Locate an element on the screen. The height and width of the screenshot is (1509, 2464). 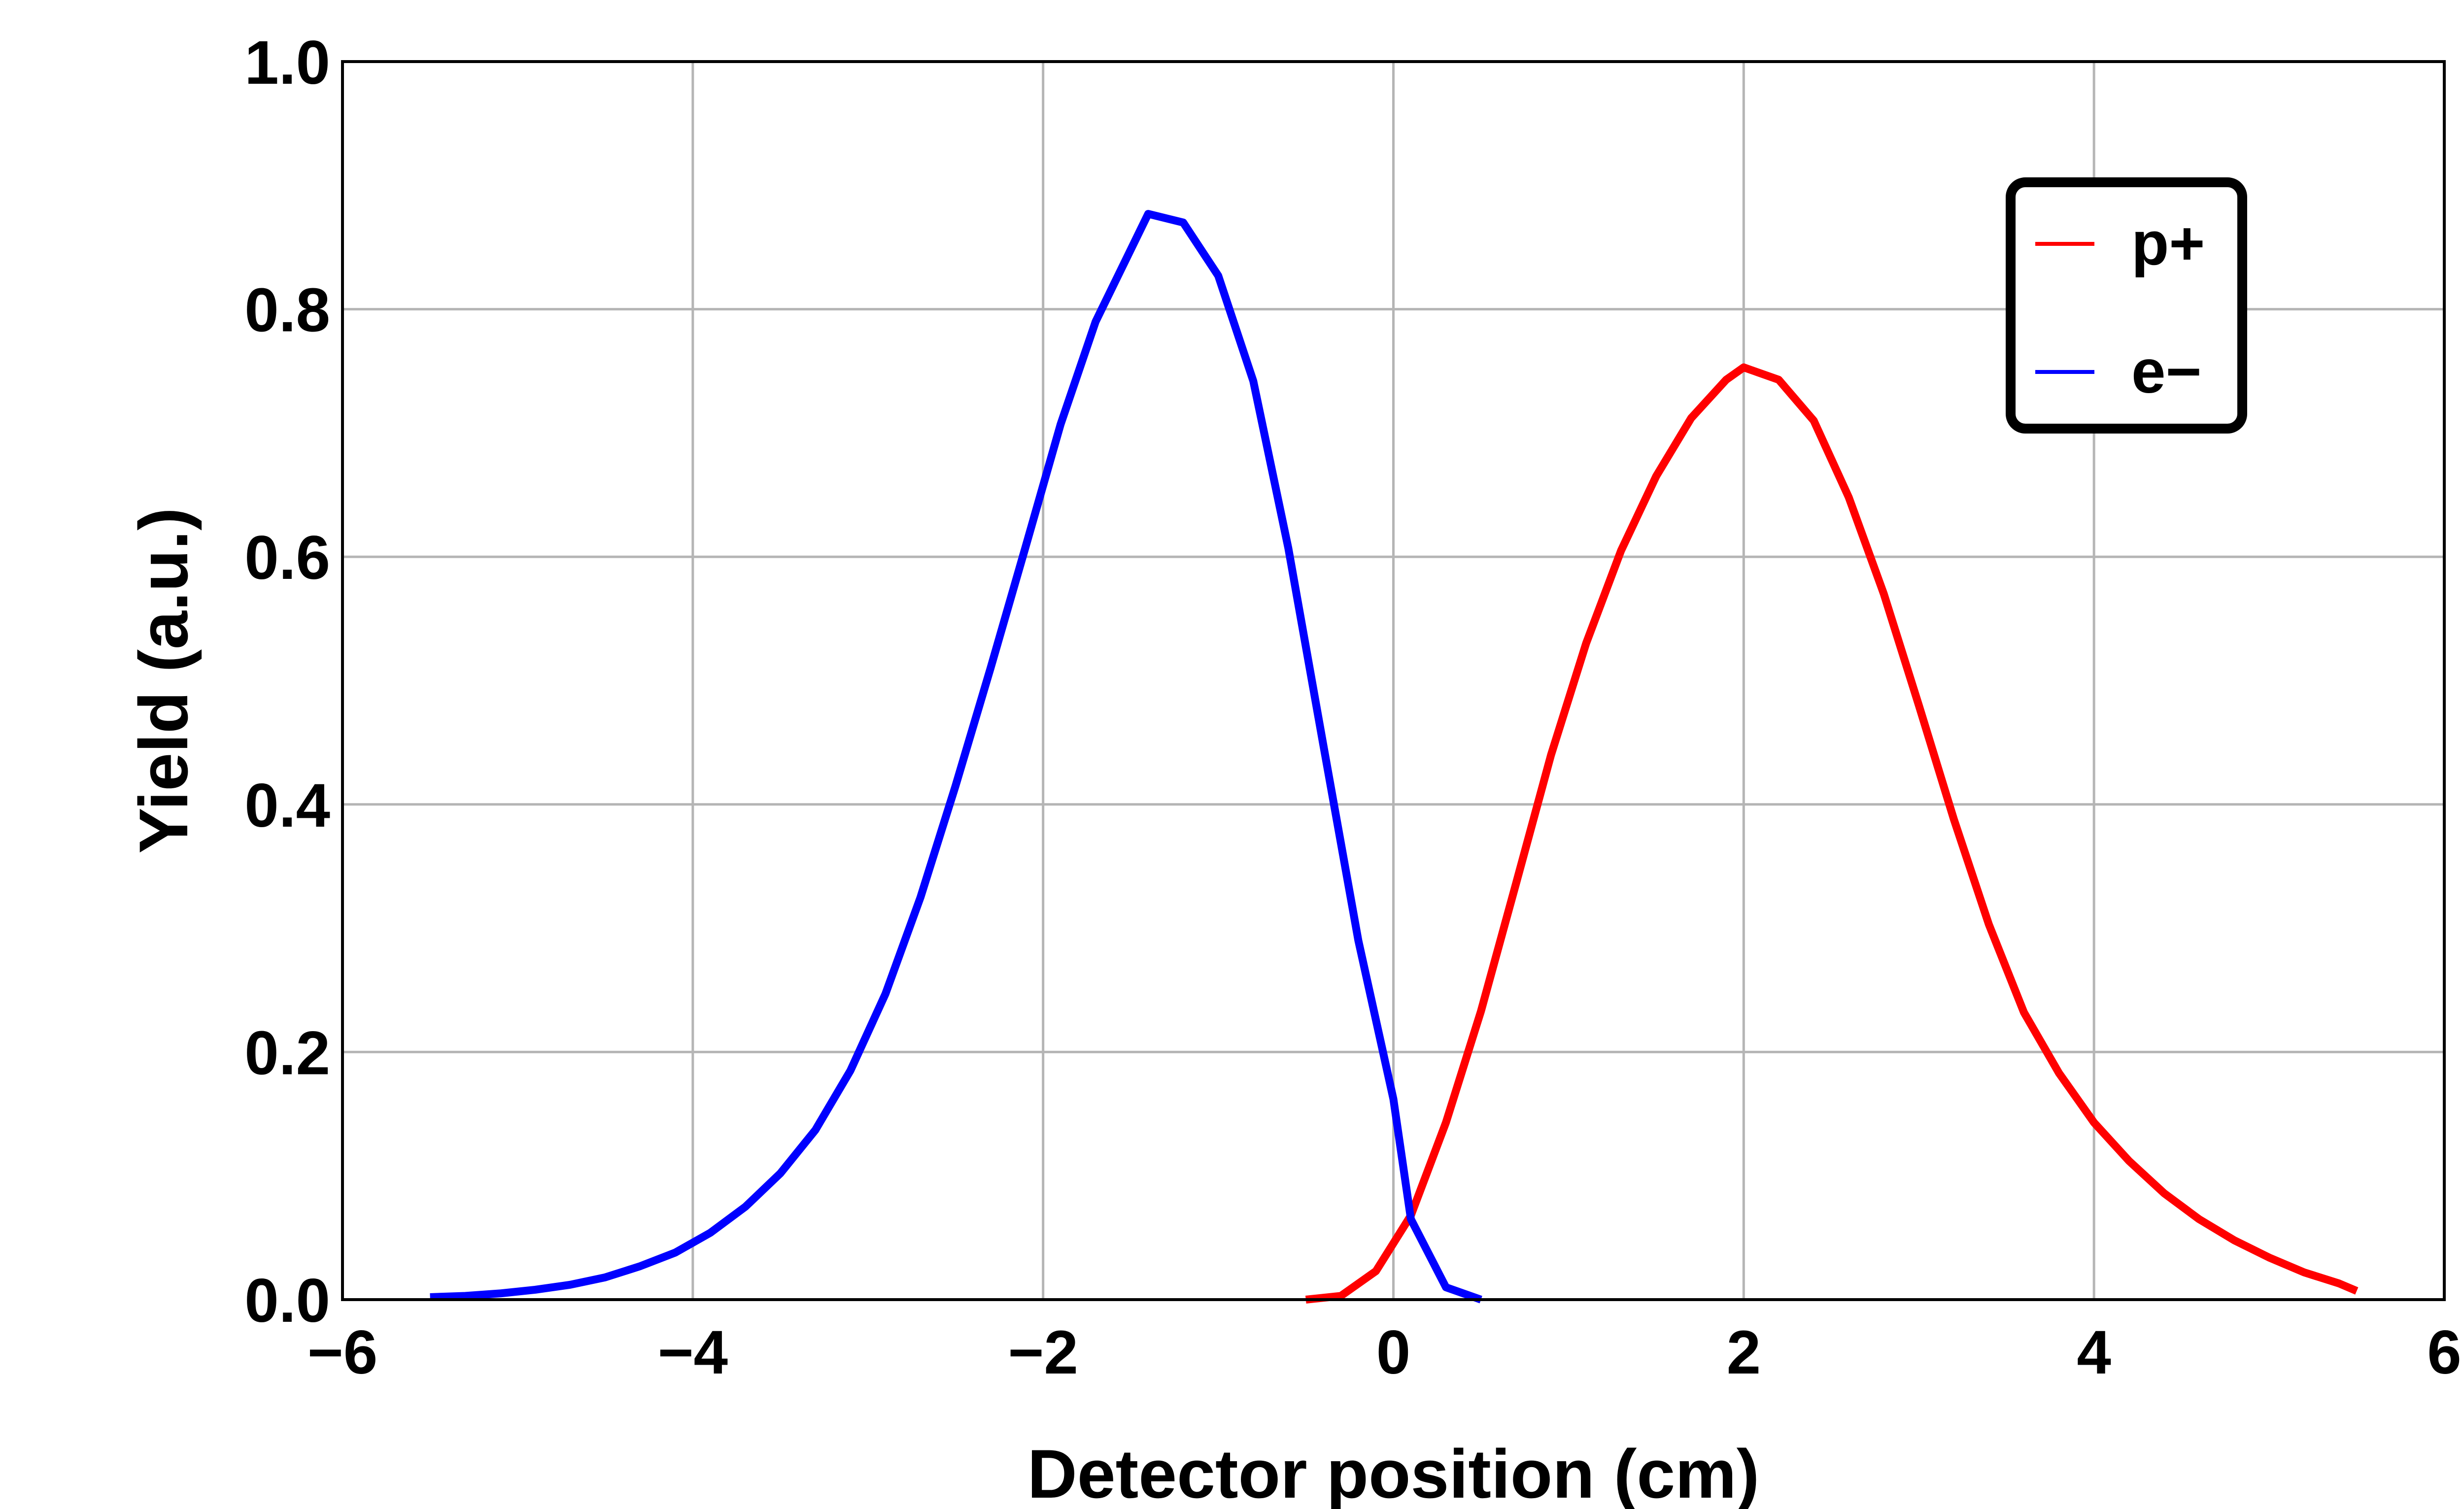
x-tick-label: −4 is located at coordinates (693, 1352).